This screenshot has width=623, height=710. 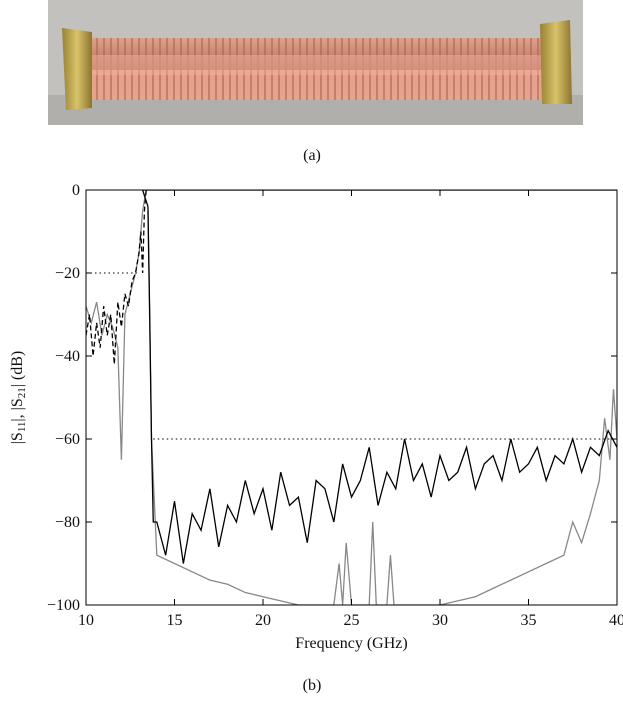 I want to click on y-tick-label: −60, so click(x=67, y=439).